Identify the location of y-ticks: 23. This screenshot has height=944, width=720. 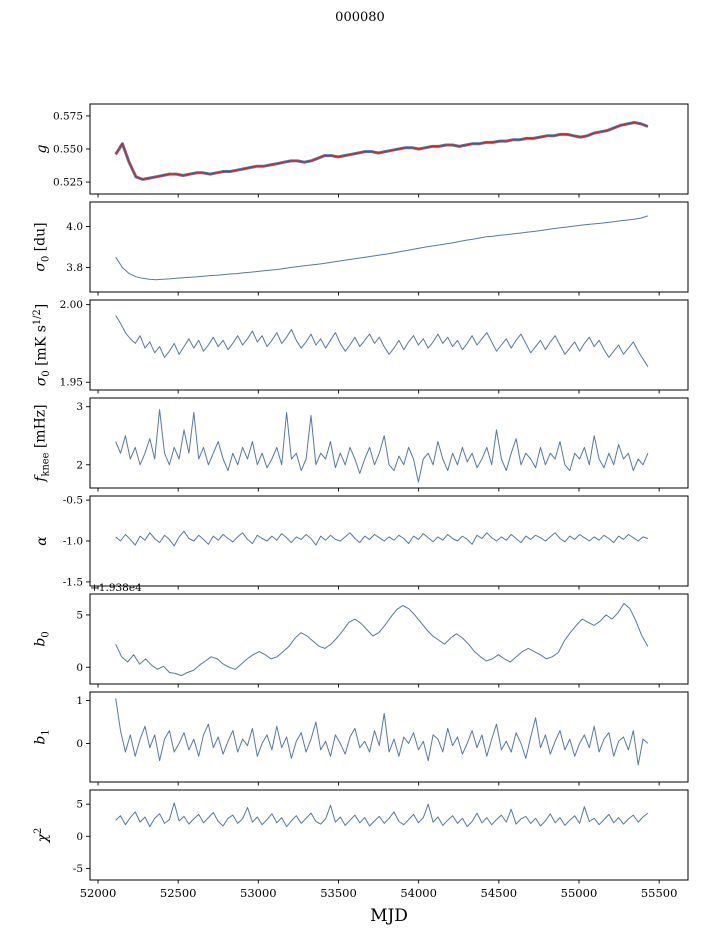
(83, 436).